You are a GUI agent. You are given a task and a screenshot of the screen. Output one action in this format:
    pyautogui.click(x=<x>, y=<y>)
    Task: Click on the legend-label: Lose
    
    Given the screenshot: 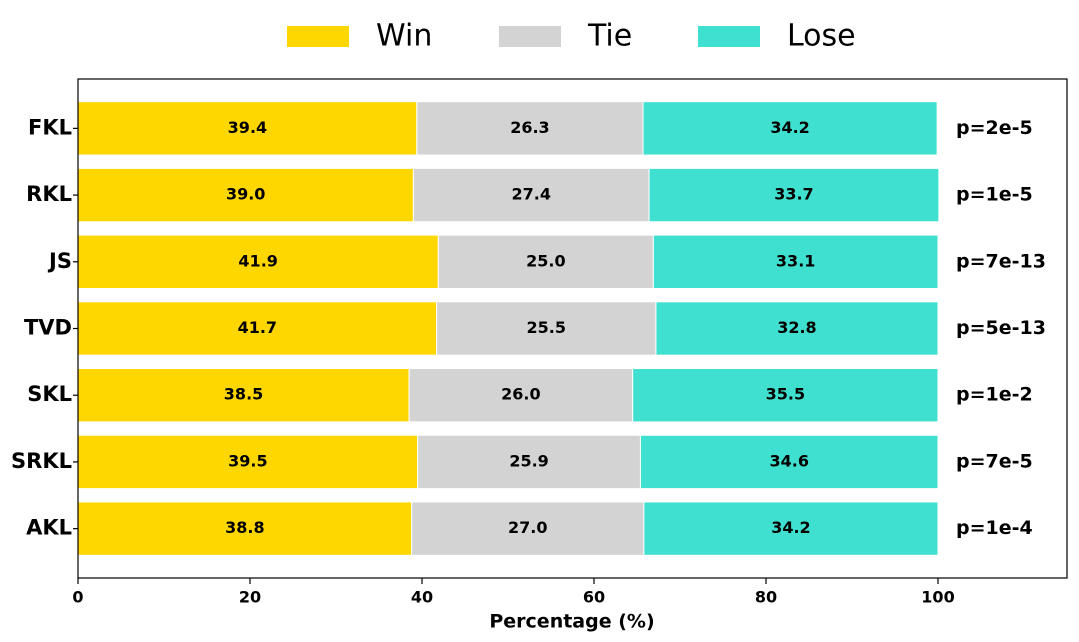 What is the action you would take?
    pyautogui.click(x=821, y=36)
    